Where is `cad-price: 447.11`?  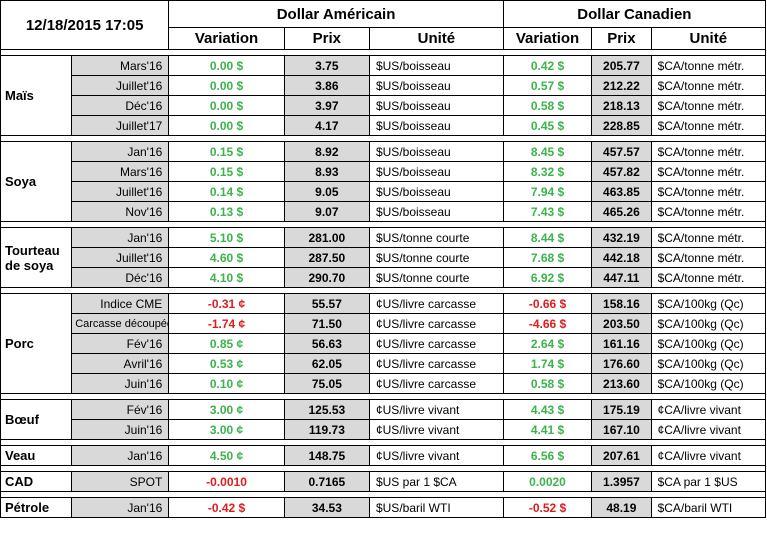
cad-price: 447.11 is located at coordinates (621, 277).